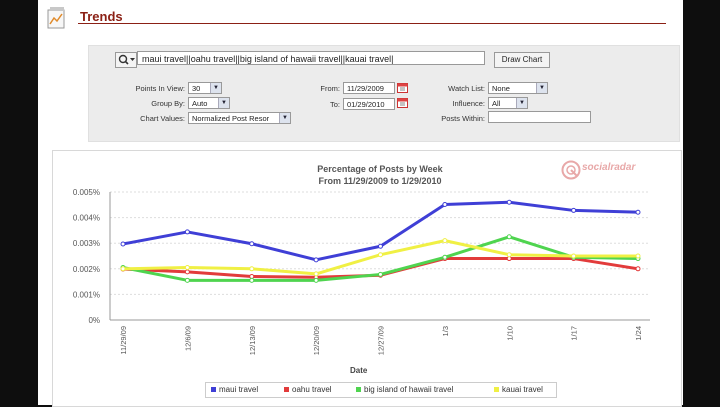 The image size is (720, 407). Describe the element at coordinates (609, 167) in the screenshot. I see `brand-name: socialradar` at that location.